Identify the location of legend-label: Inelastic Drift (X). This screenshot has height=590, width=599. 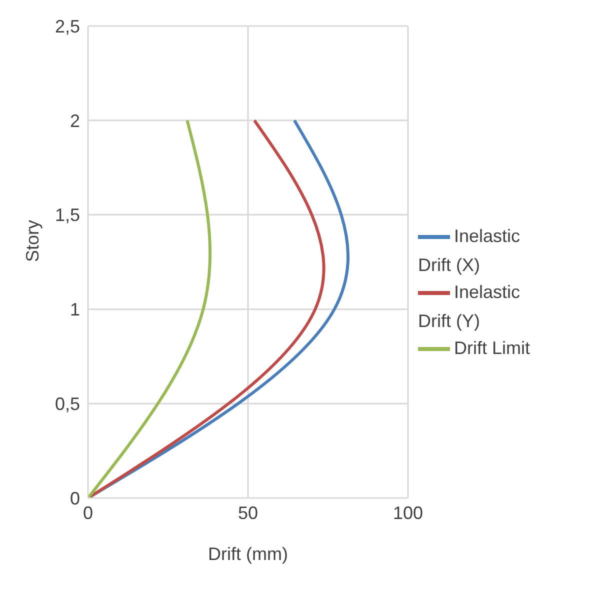
(469, 250).